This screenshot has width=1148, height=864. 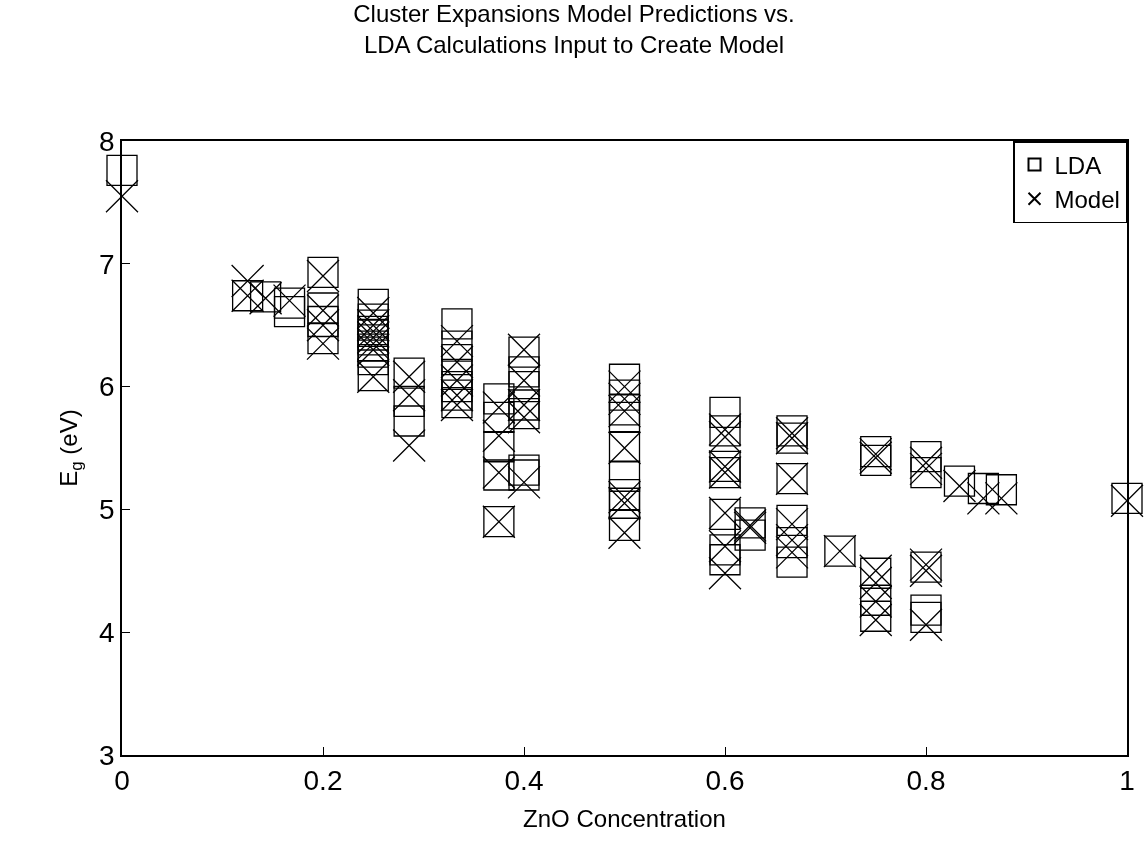 What do you see at coordinates (107, 264) in the screenshot?
I see `y-tick-label: 7` at bounding box center [107, 264].